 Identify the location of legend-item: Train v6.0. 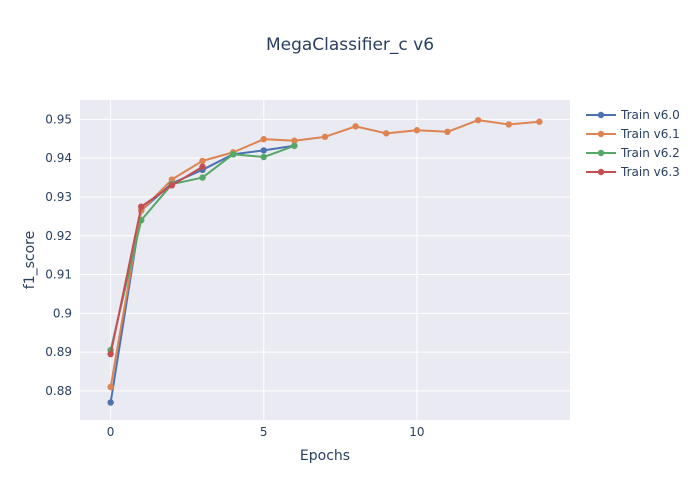
(633, 115).